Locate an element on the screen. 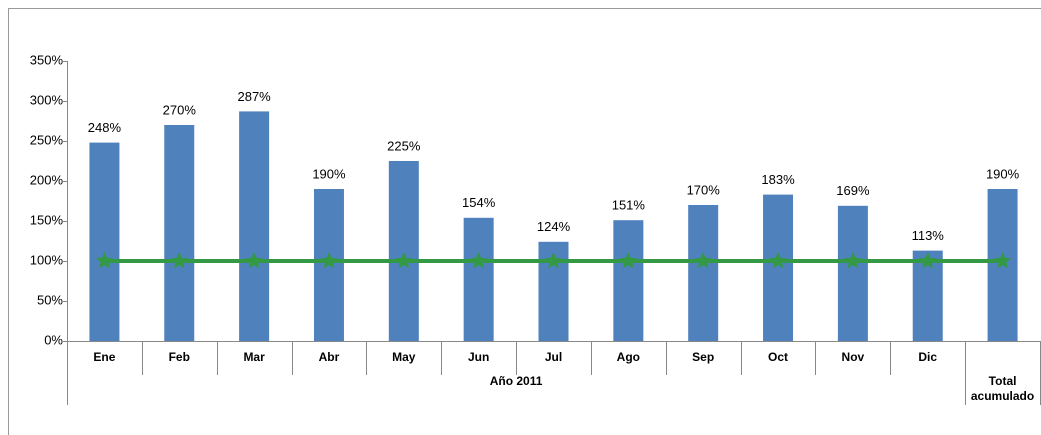 Image resolution: width=1041 pixels, height=435 pixels. data-label: 169% is located at coordinates (853, 190).